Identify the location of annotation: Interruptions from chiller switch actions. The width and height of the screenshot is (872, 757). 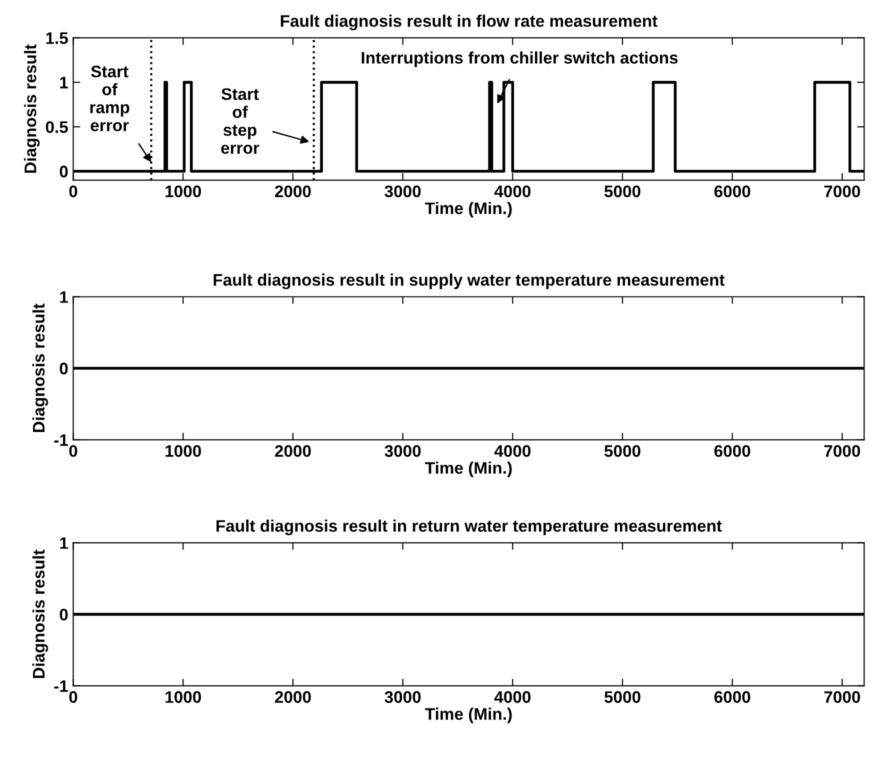
(520, 59).